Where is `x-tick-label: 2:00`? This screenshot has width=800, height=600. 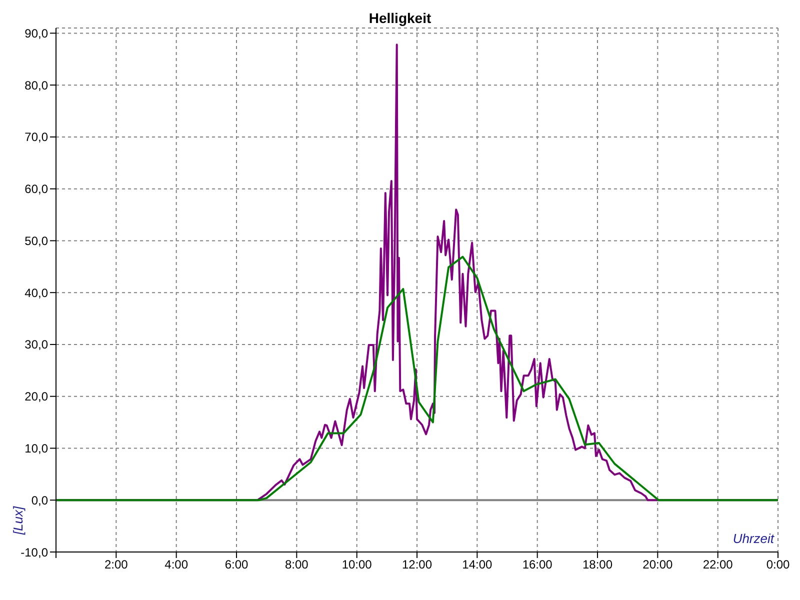 x-tick-label: 2:00 is located at coordinates (116, 565).